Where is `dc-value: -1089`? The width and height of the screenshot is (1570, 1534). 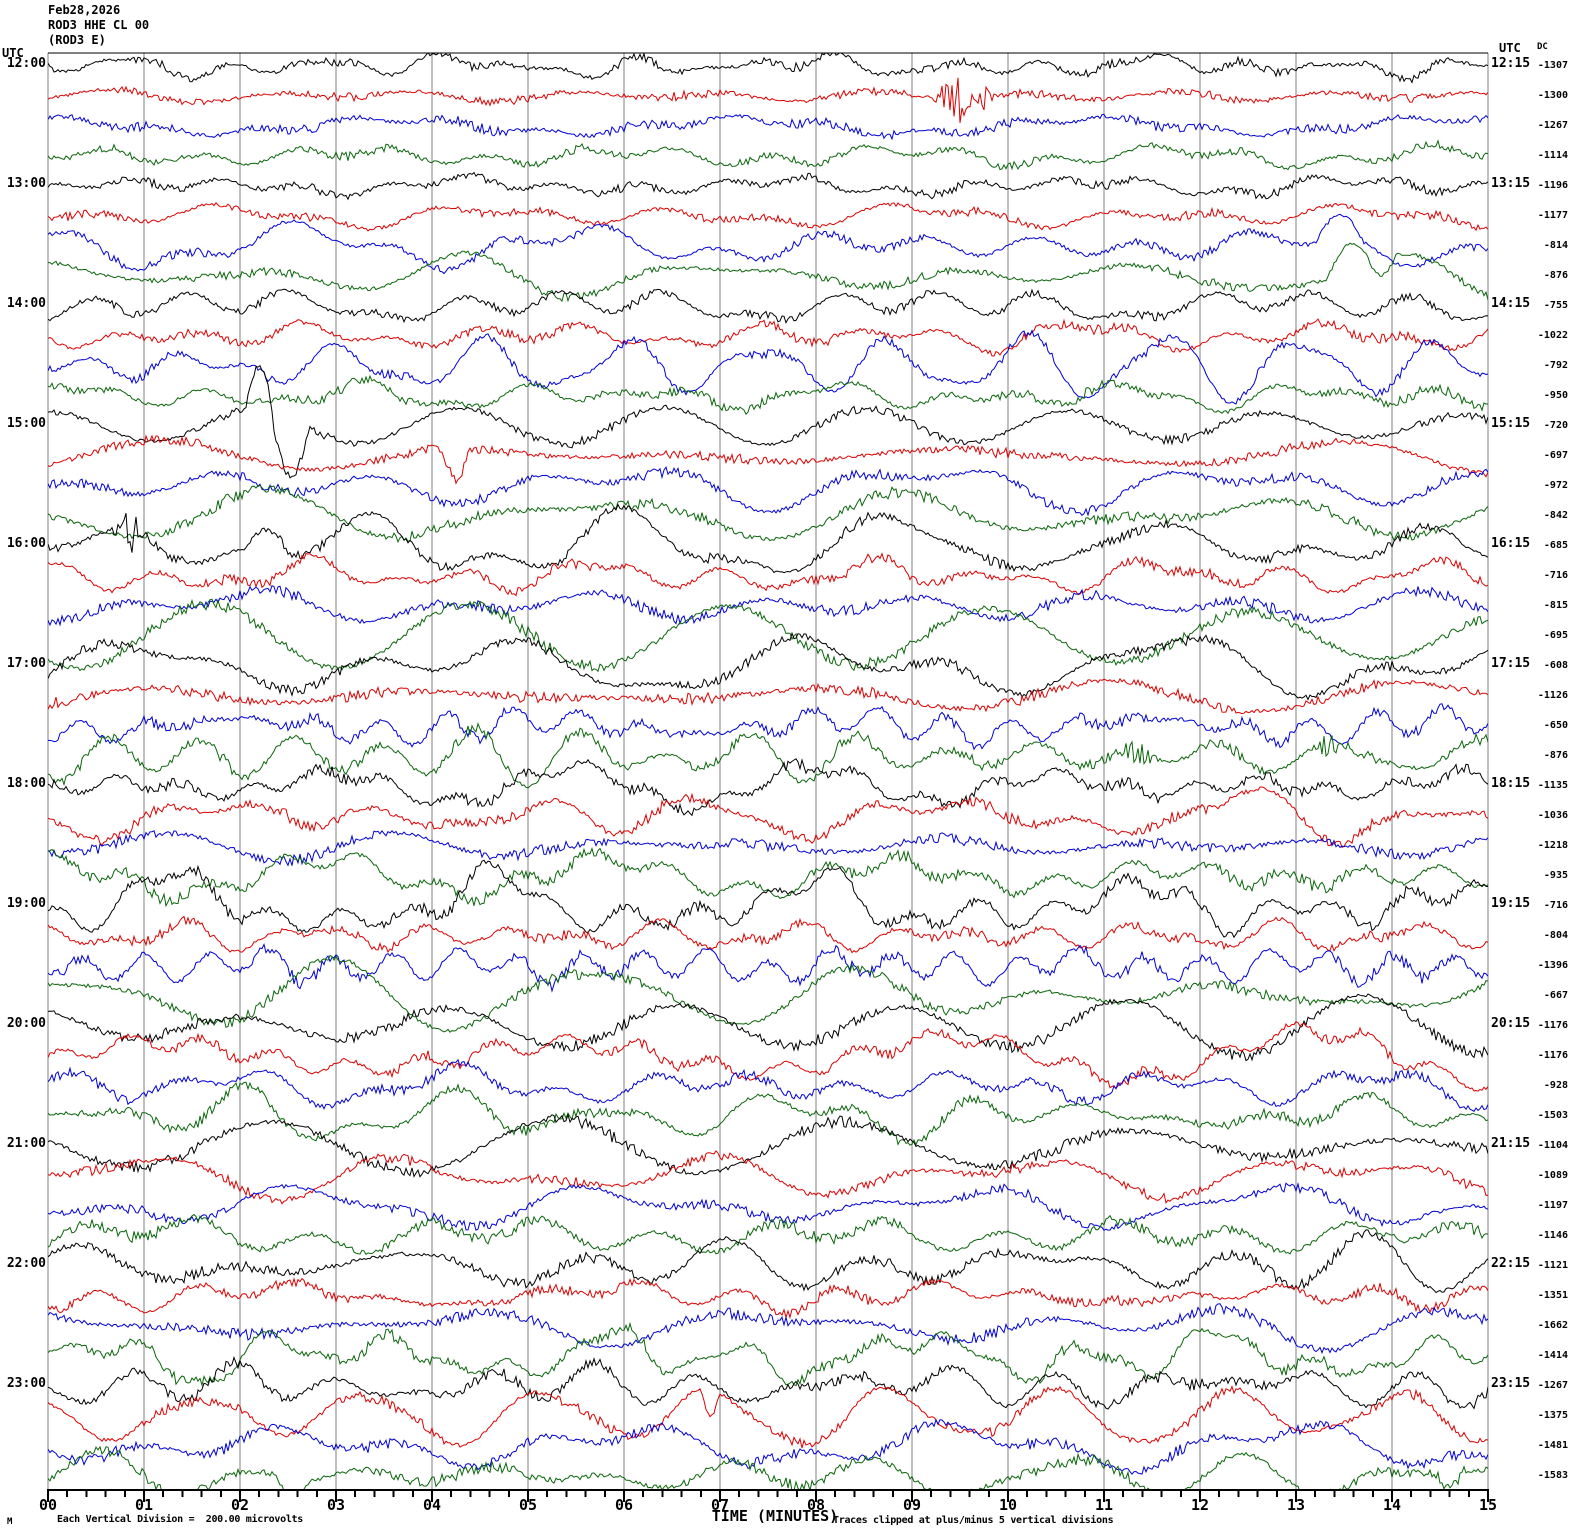 dc-value: -1089 is located at coordinates (1552, 1175).